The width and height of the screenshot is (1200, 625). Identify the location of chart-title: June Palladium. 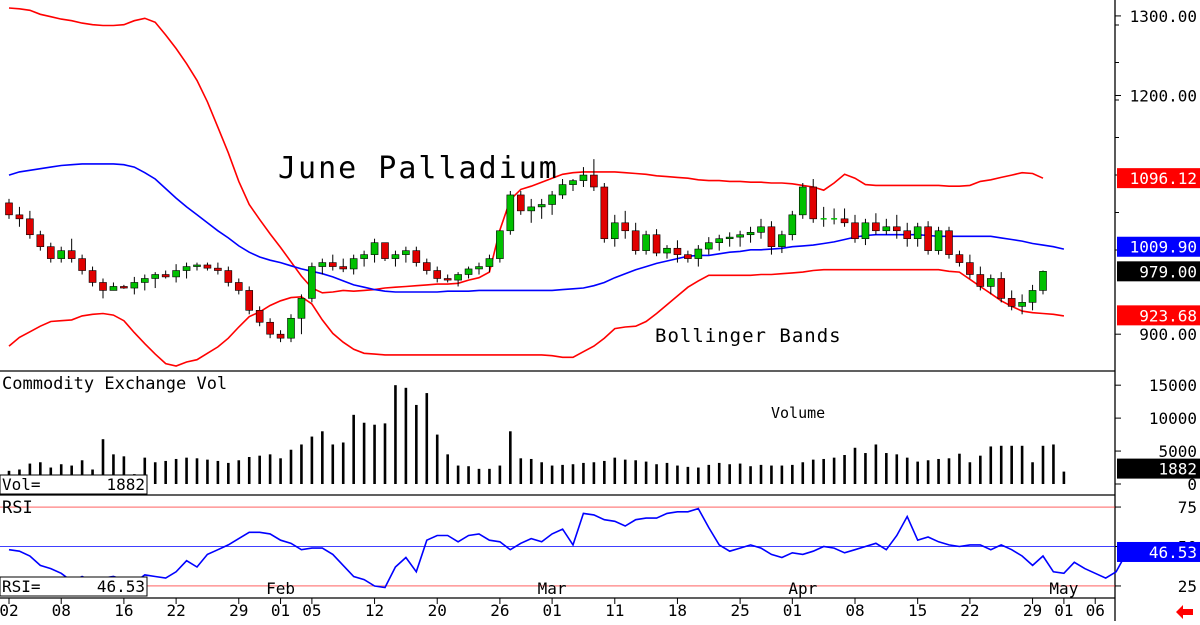
(418, 168).